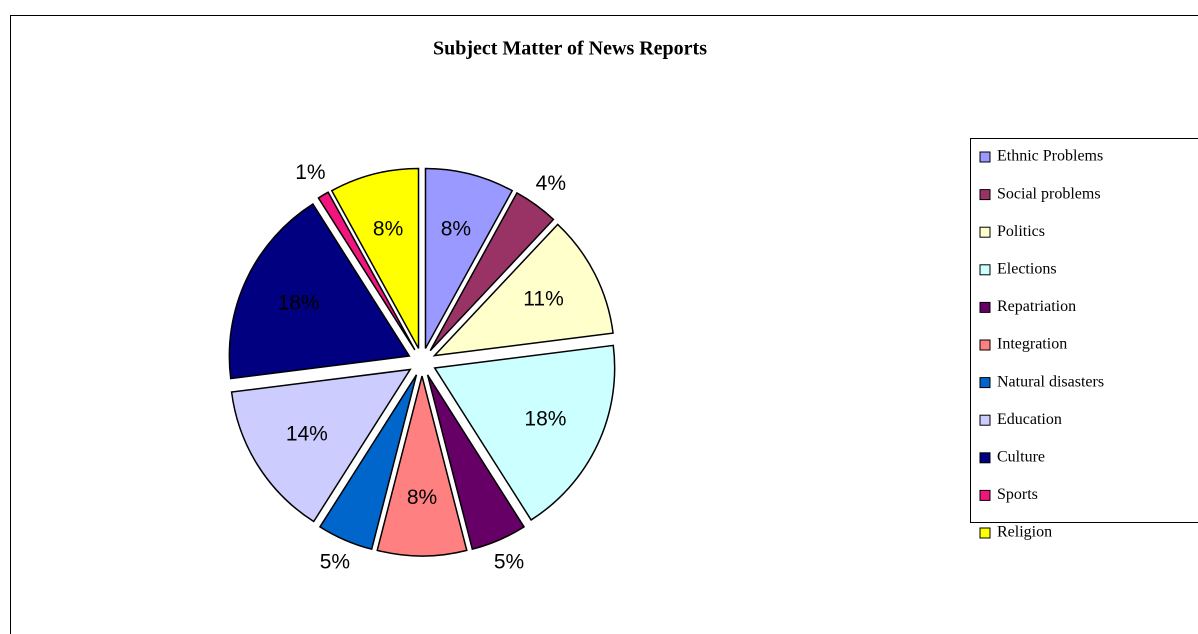 The height and width of the screenshot is (634, 1198). What do you see at coordinates (307, 434) in the screenshot?
I see `data-label: 14%` at bounding box center [307, 434].